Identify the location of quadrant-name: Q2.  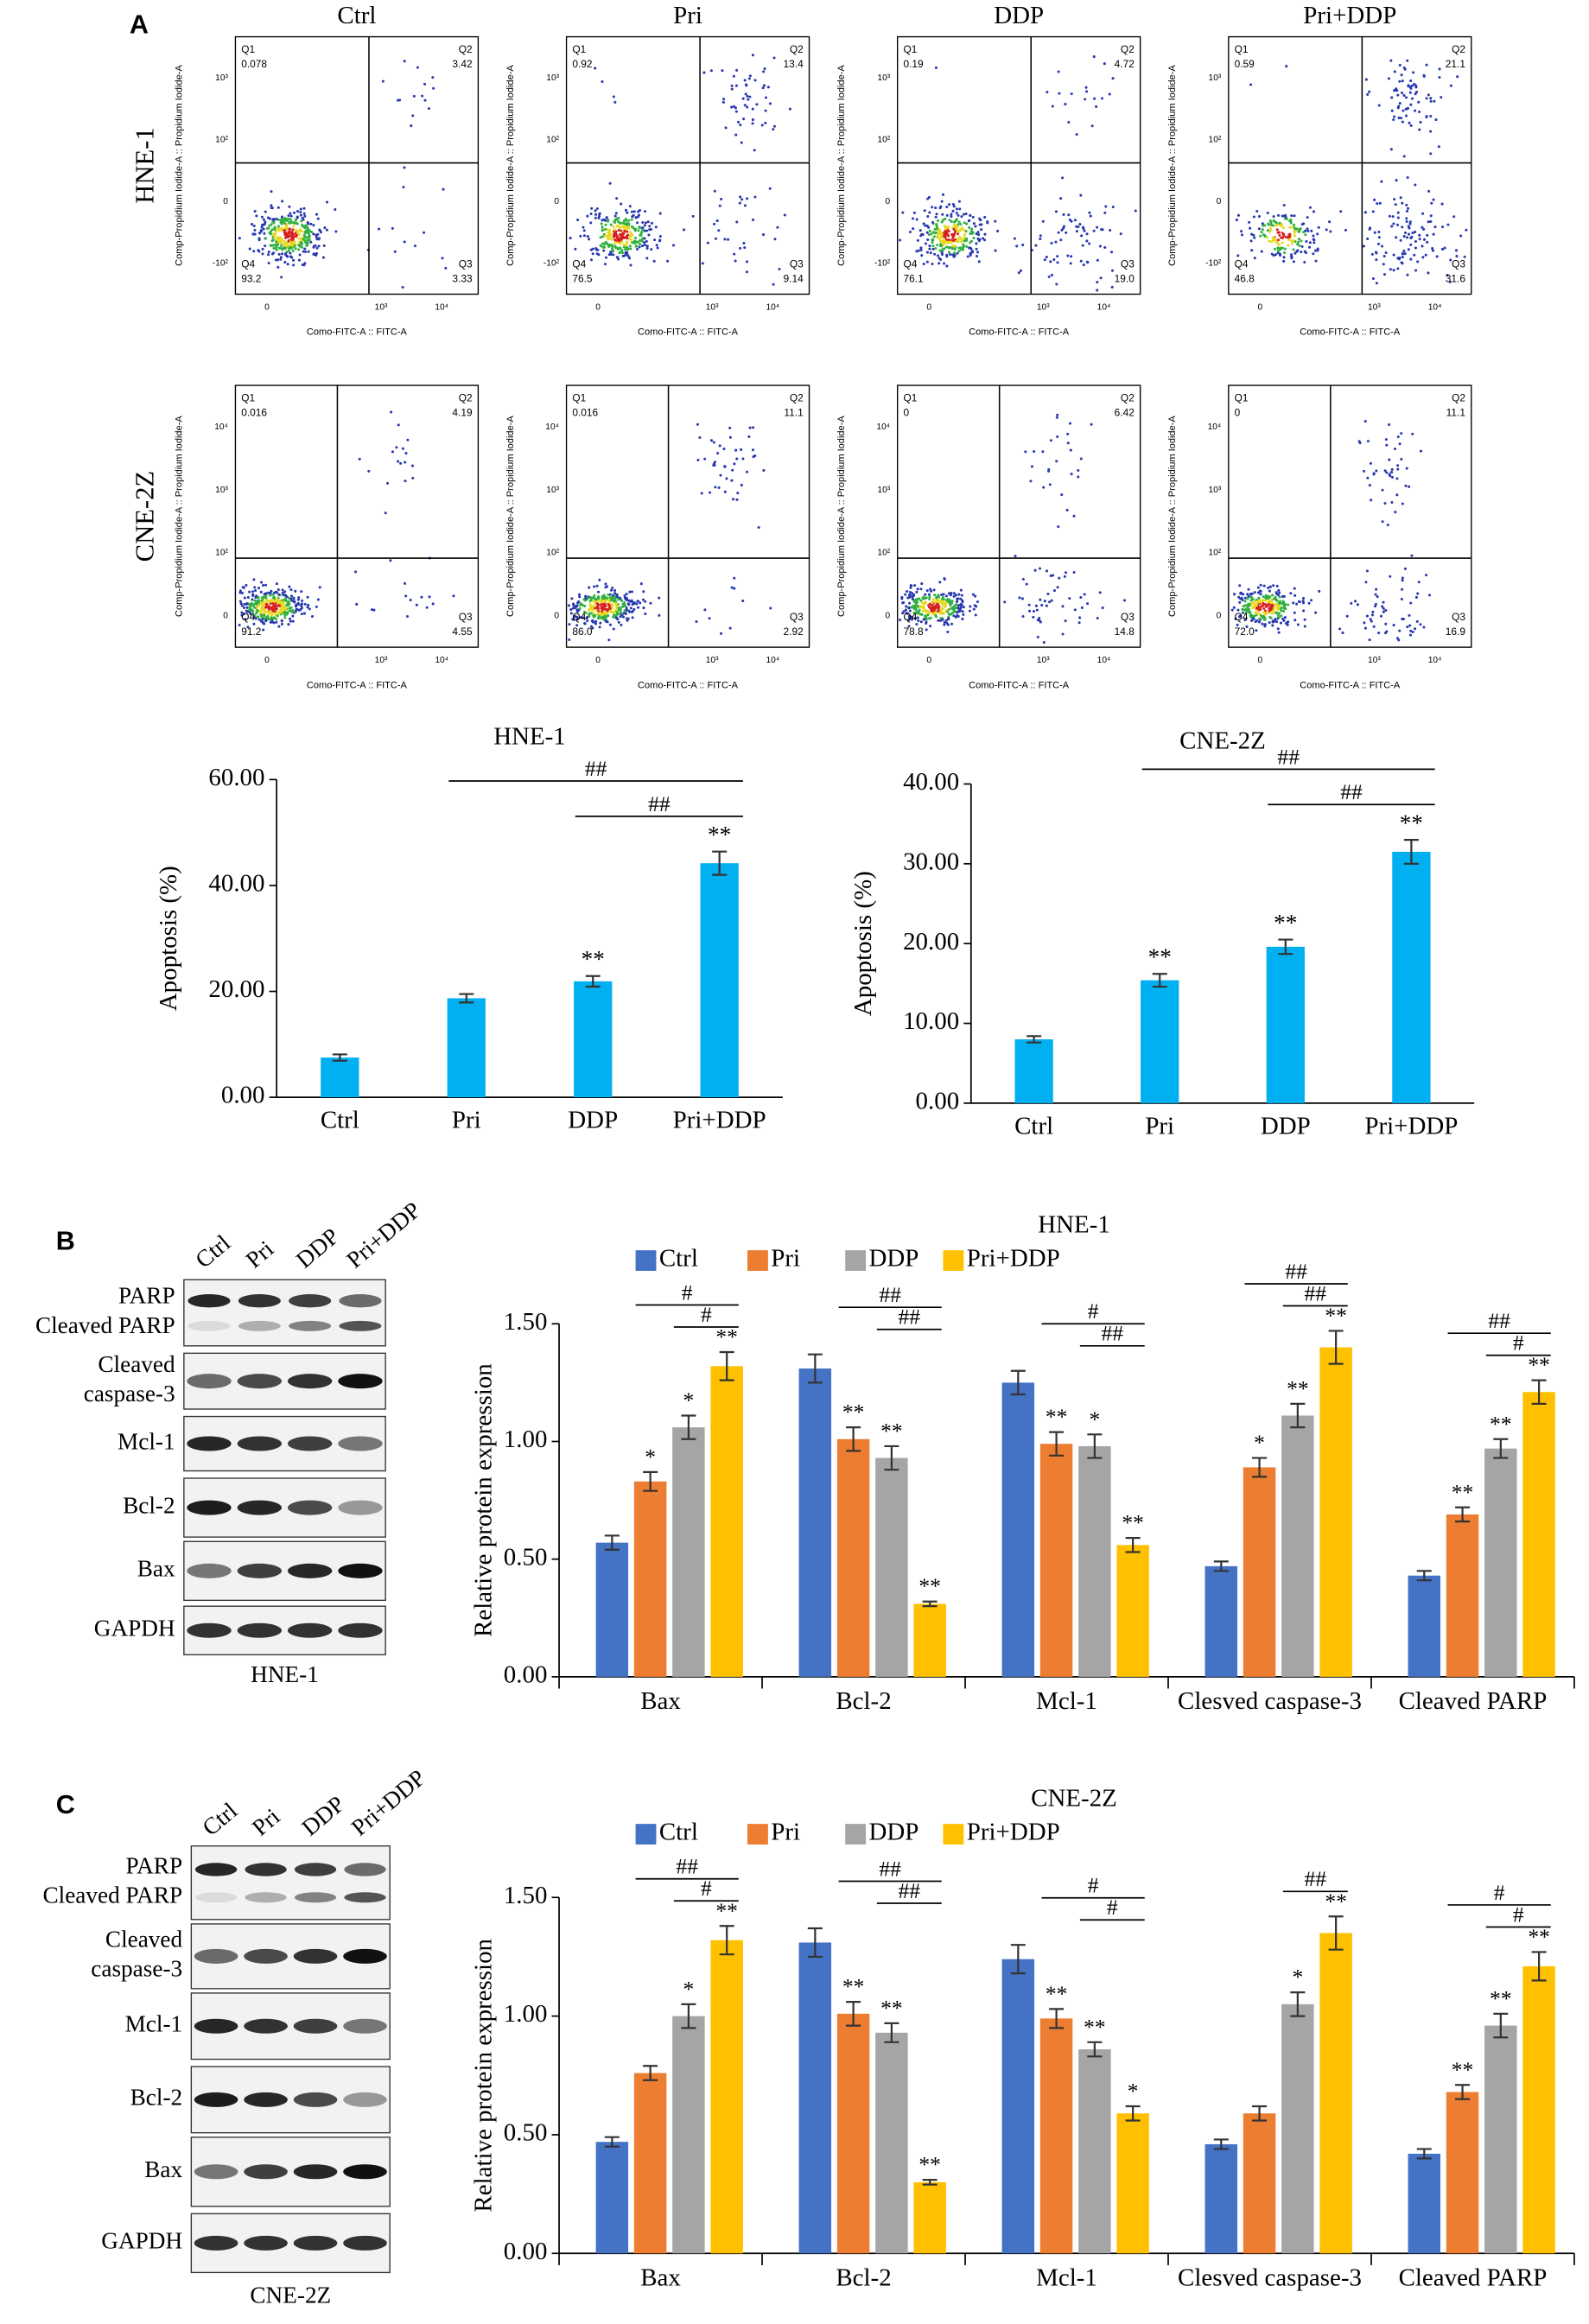
(1458, 49).